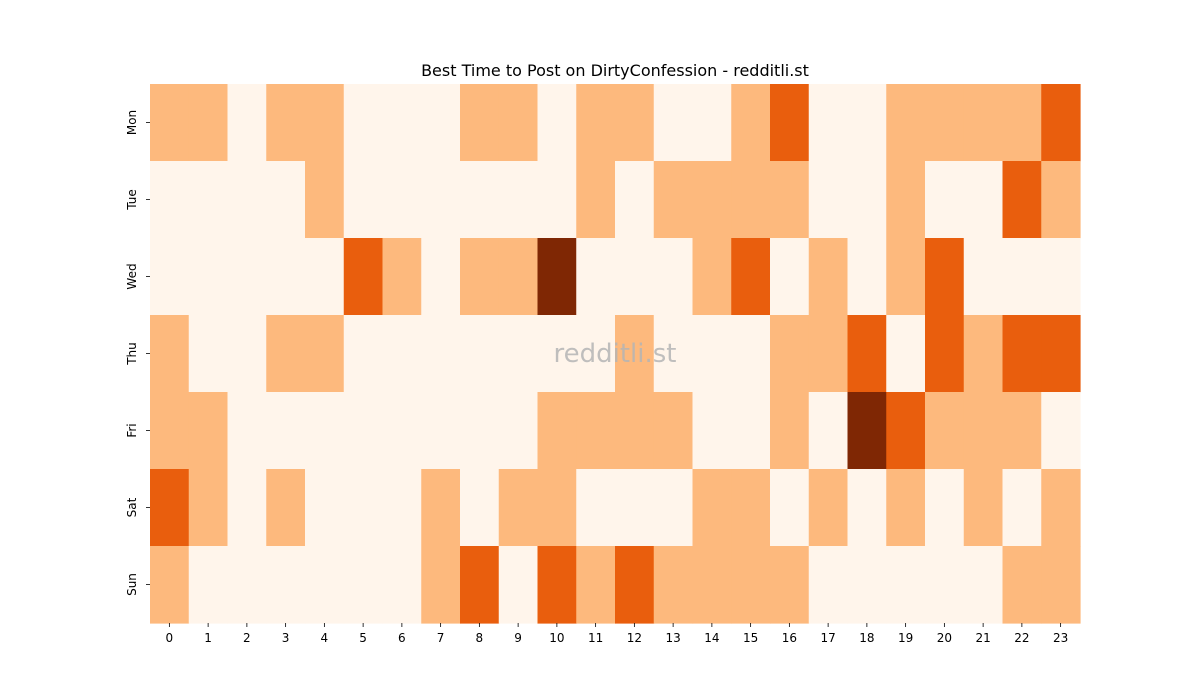 This screenshot has height=700, width=1200. I want to click on x-tick-label: 10, so click(556, 638).